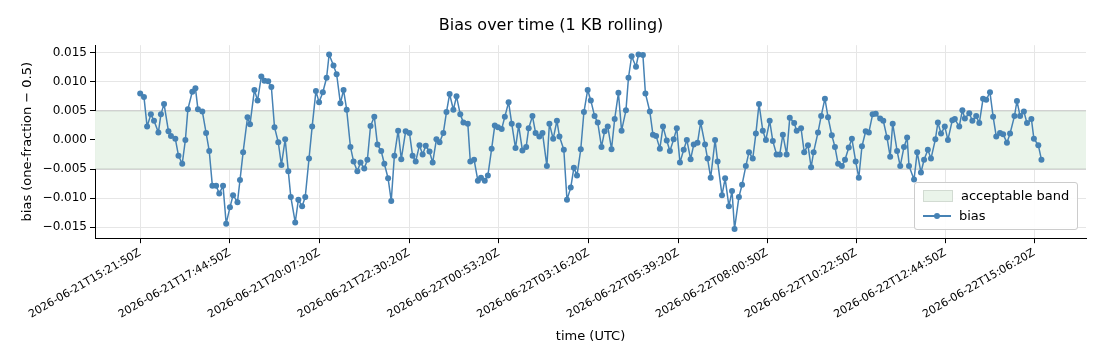 The width and height of the screenshot is (1100, 360). What do you see at coordinates (70, 139) in the screenshot?
I see `y-tick-label: 0.000` at bounding box center [70, 139].